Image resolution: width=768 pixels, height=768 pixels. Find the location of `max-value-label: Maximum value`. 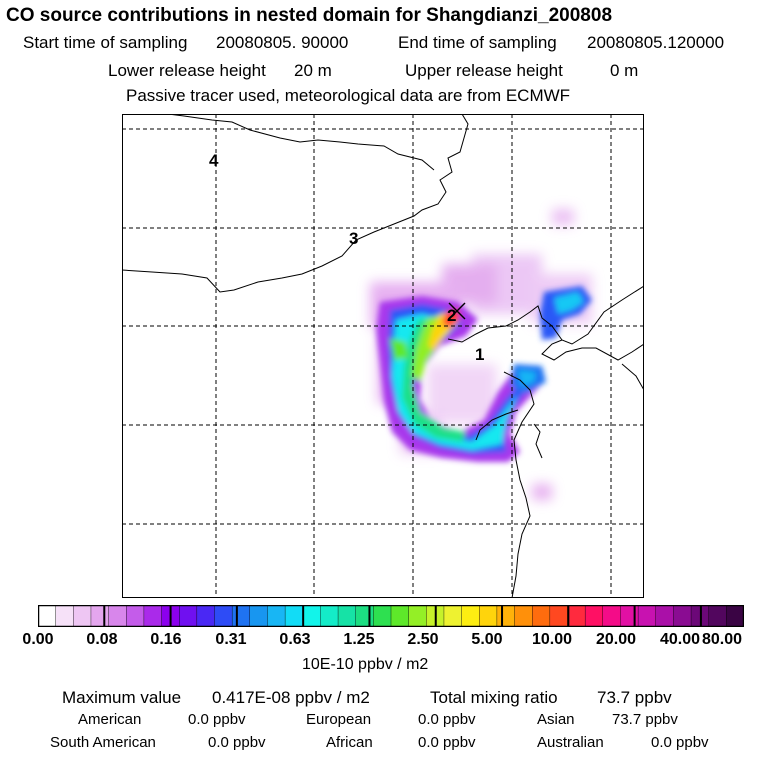

max-value-label: Maximum value is located at coordinates (122, 697).